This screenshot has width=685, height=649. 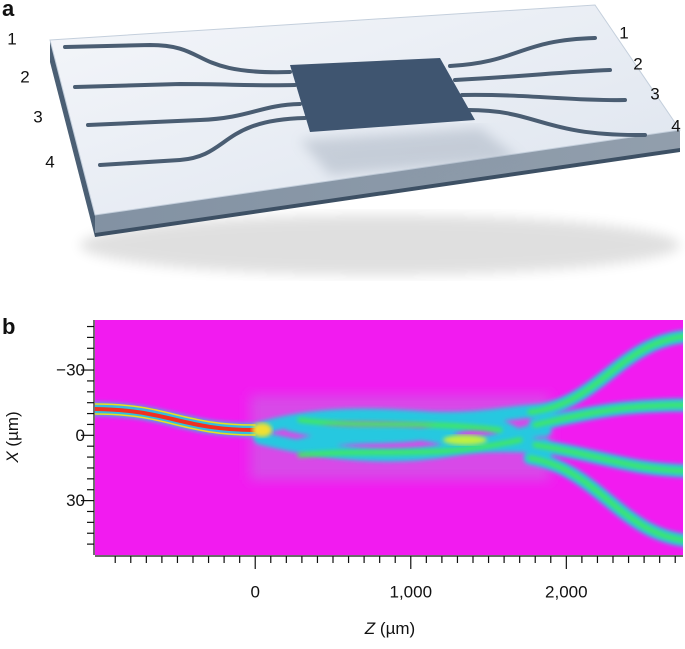 What do you see at coordinates (397, 628) in the screenshot?
I see `x-axis-unit: (µm)` at bounding box center [397, 628].